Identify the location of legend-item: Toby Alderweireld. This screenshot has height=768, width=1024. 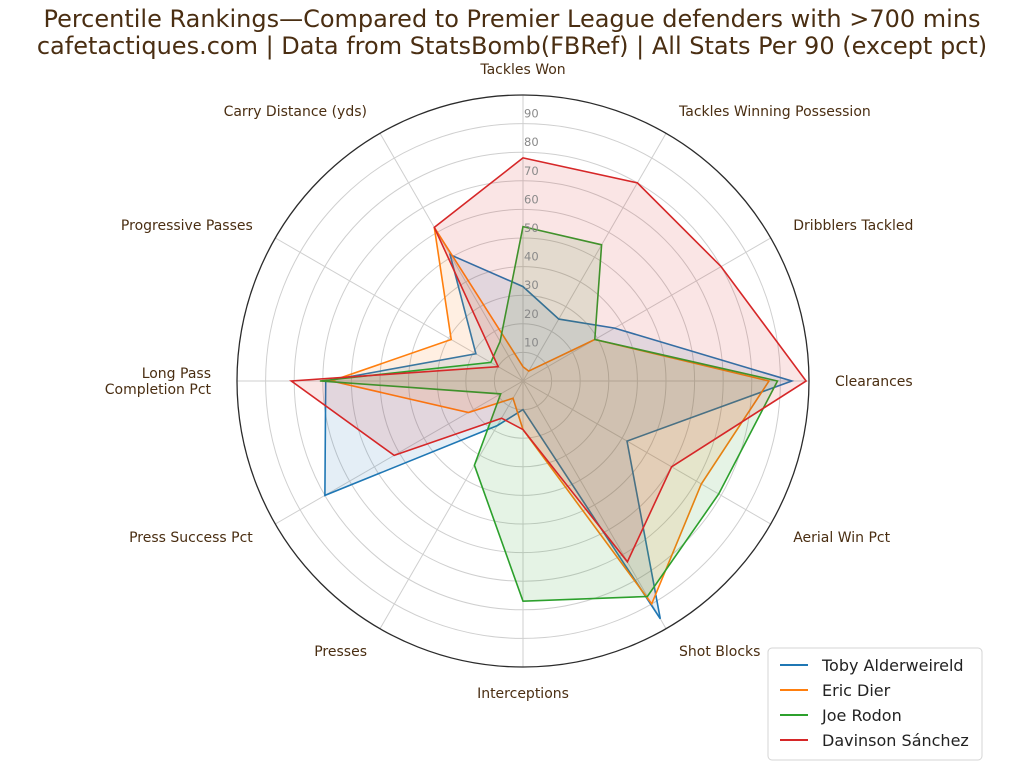
(872, 665).